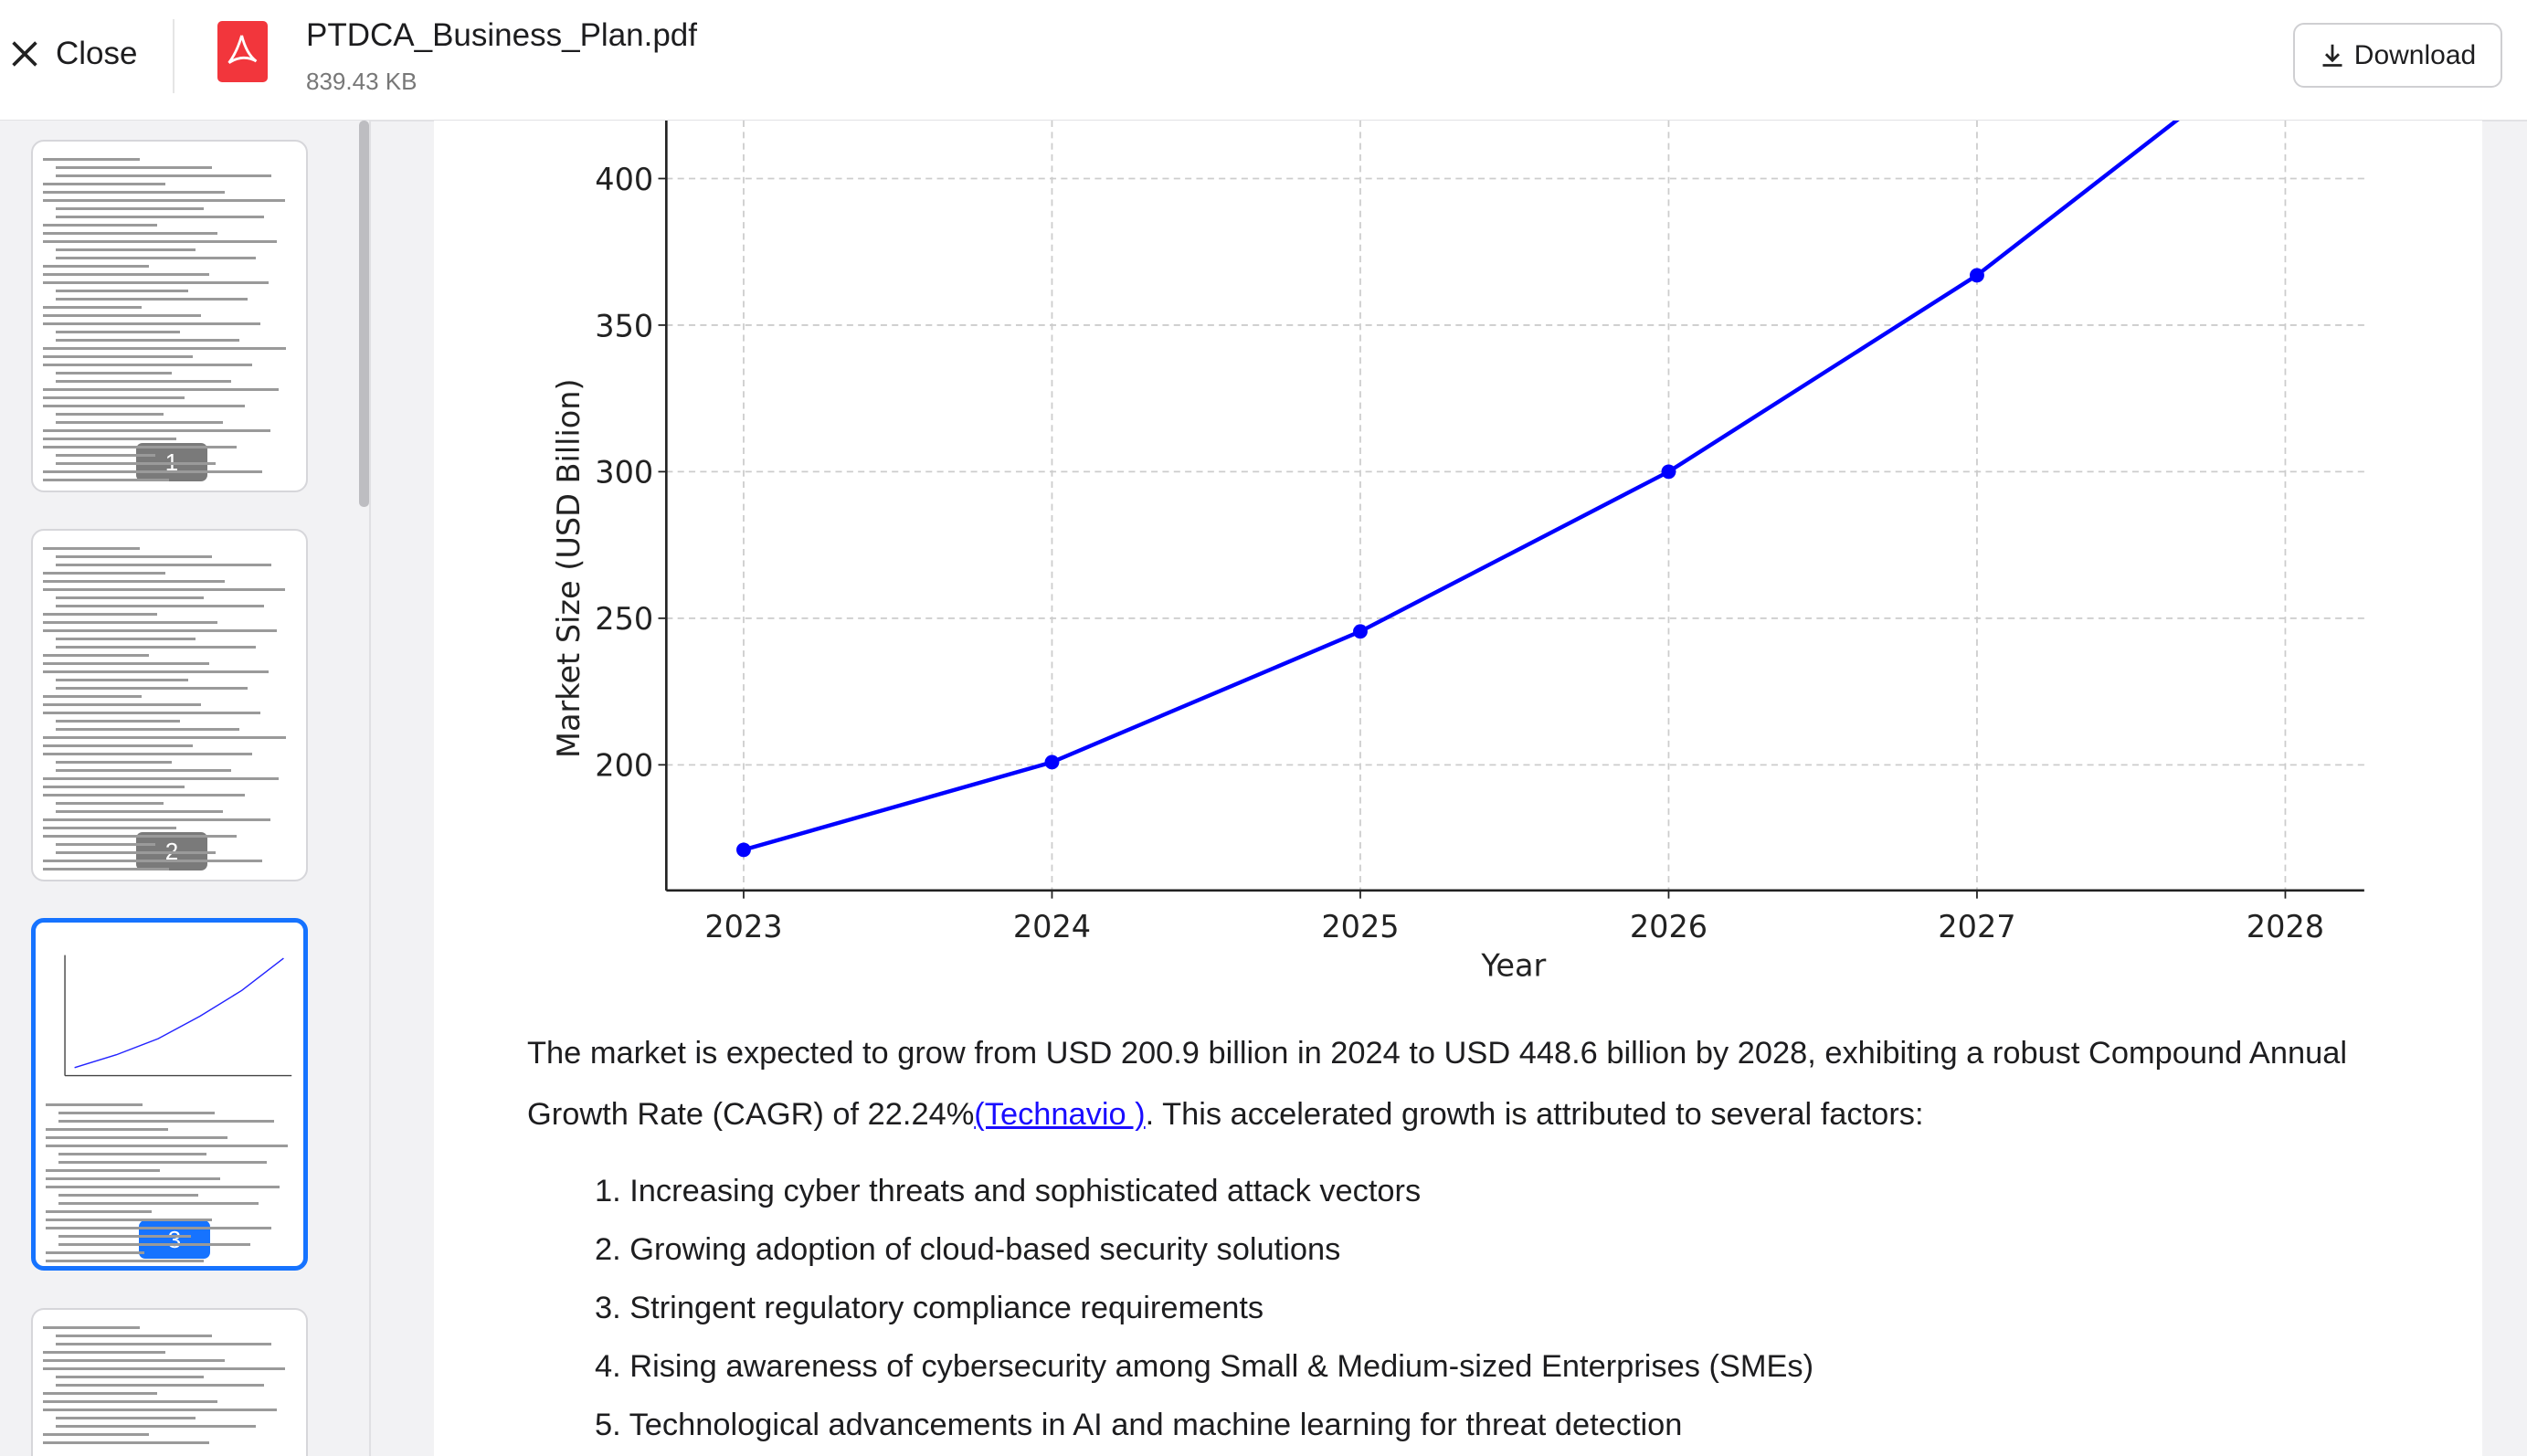  Describe the element at coordinates (624, 766) in the screenshot. I see `y-tick-label: 200` at that location.